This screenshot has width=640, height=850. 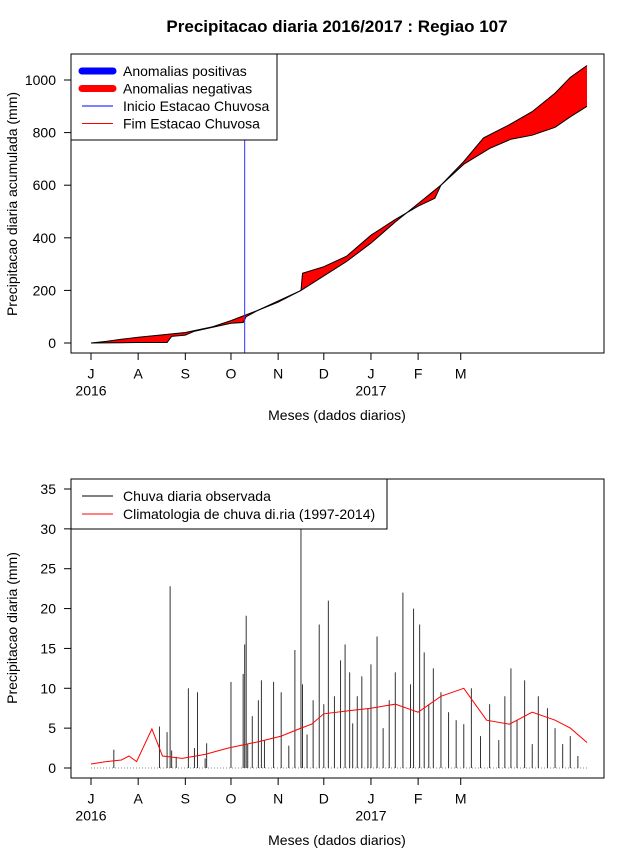 What do you see at coordinates (197, 496) in the screenshot?
I see `legend-label-bottom: Chuva diaria observada` at bounding box center [197, 496].